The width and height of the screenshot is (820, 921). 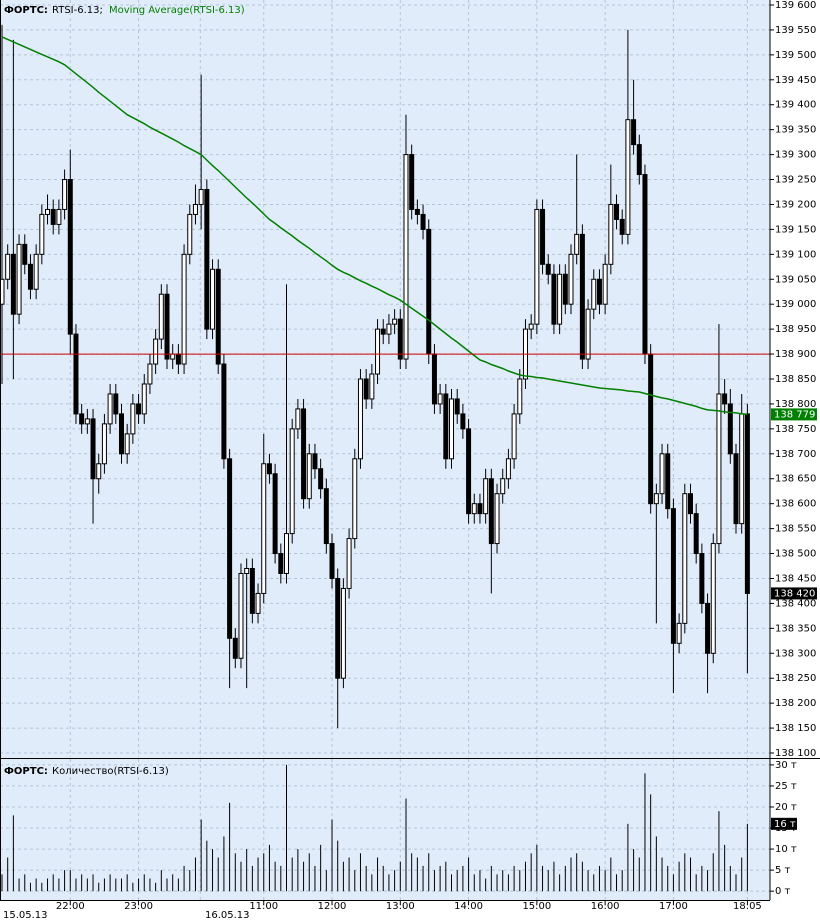 What do you see at coordinates (794, 414) in the screenshot?
I see `price-marker-label: 138 779` at bounding box center [794, 414].